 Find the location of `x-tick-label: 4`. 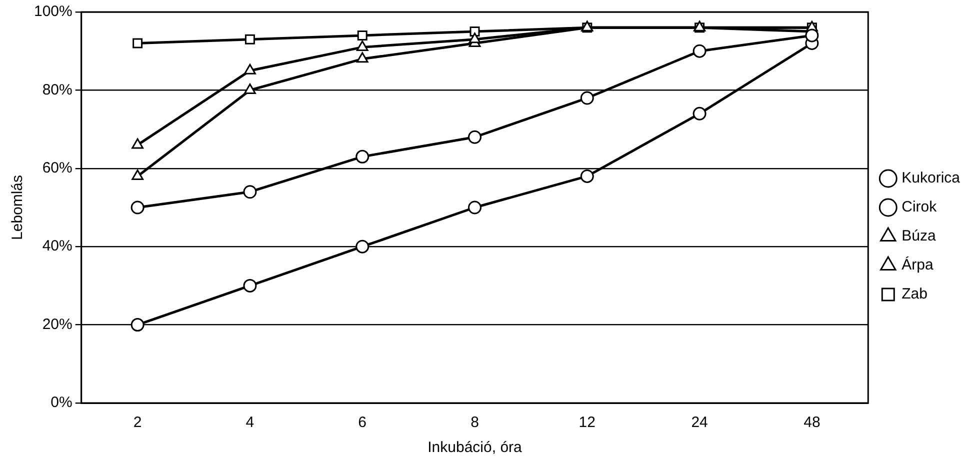

x-tick-label: 4 is located at coordinates (250, 423).